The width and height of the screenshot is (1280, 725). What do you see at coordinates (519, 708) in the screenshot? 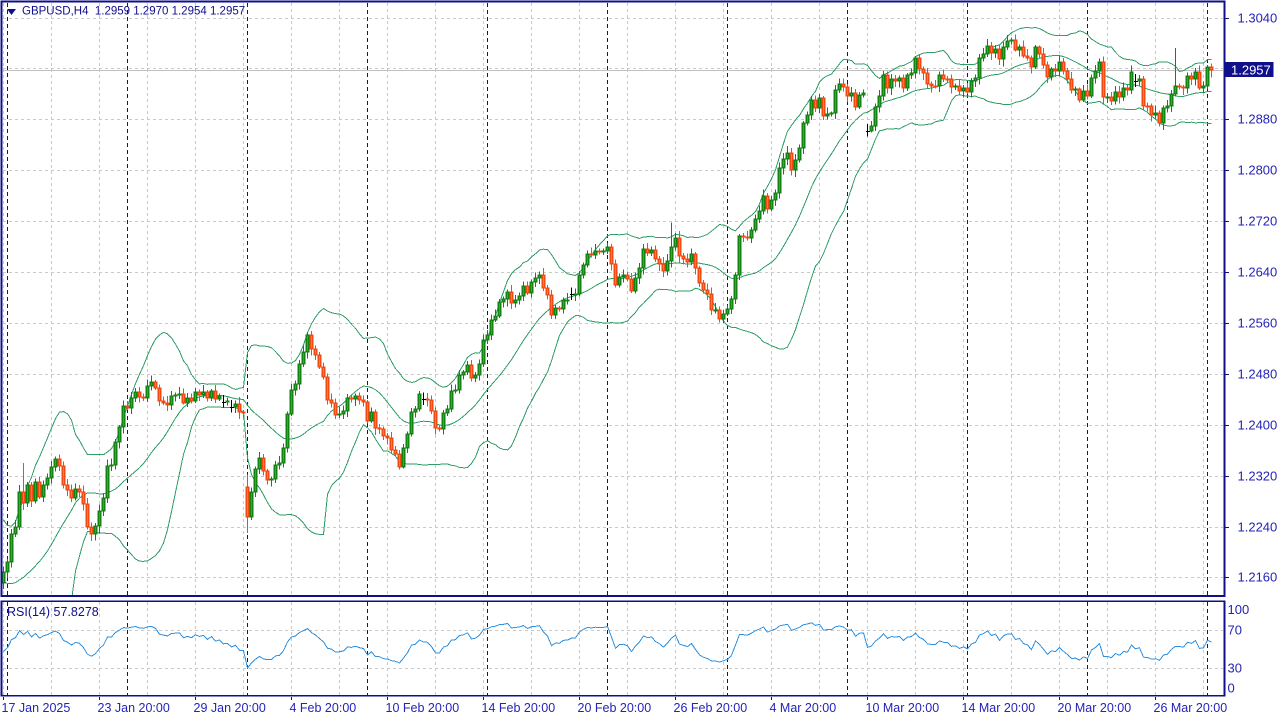
I see `svg-text: 14 Feb 20:00` at bounding box center [519, 708].